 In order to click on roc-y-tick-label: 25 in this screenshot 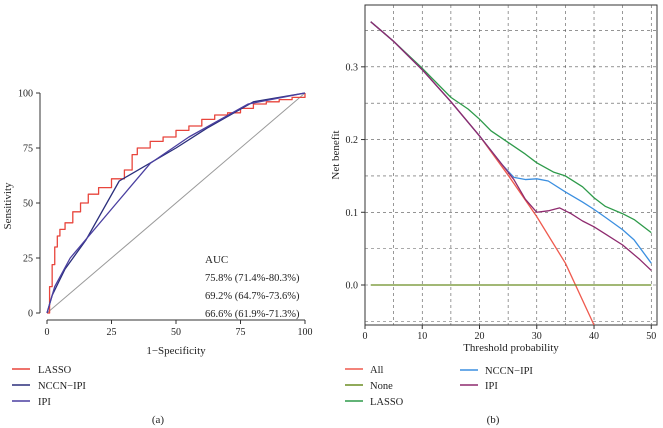, I will do `click(28, 259)`.